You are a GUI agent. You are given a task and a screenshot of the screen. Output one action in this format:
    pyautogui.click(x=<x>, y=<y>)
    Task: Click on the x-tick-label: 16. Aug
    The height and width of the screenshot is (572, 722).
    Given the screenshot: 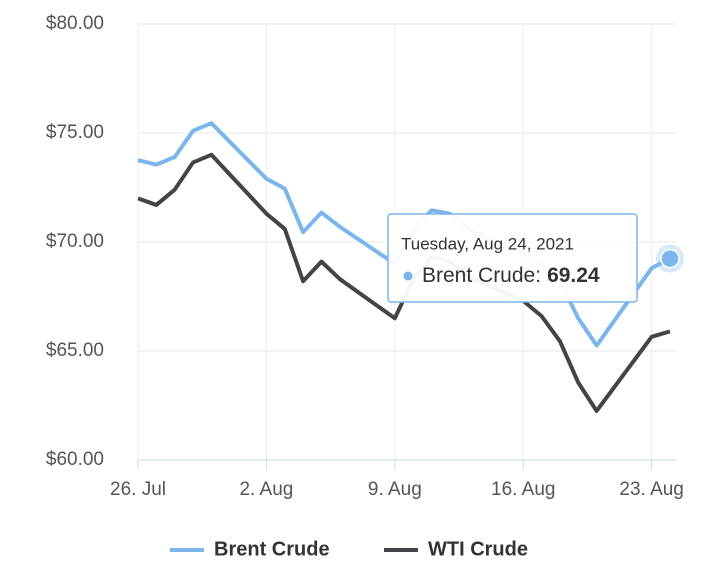 What is the action you would take?
    pyautogui.click(x=523, y=489)
    